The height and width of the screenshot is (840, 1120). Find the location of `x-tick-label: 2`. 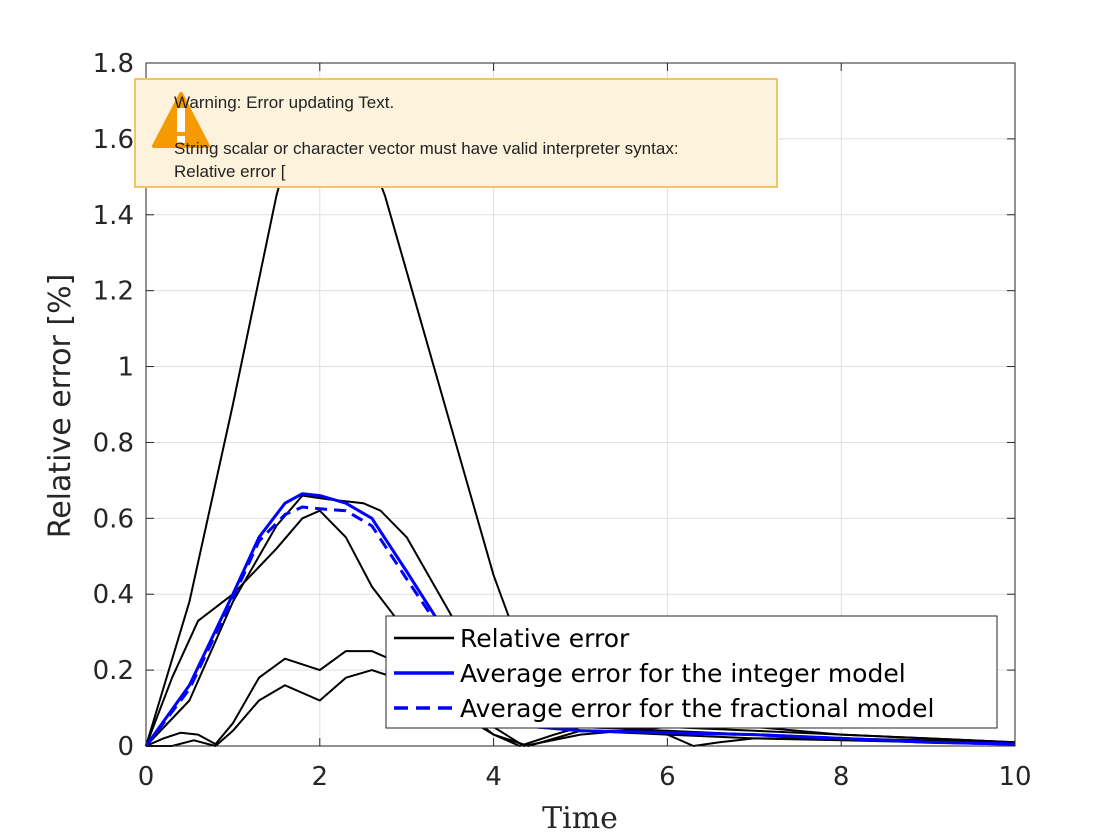

x-tick-label: 2 is located at coordinates (320, 777).